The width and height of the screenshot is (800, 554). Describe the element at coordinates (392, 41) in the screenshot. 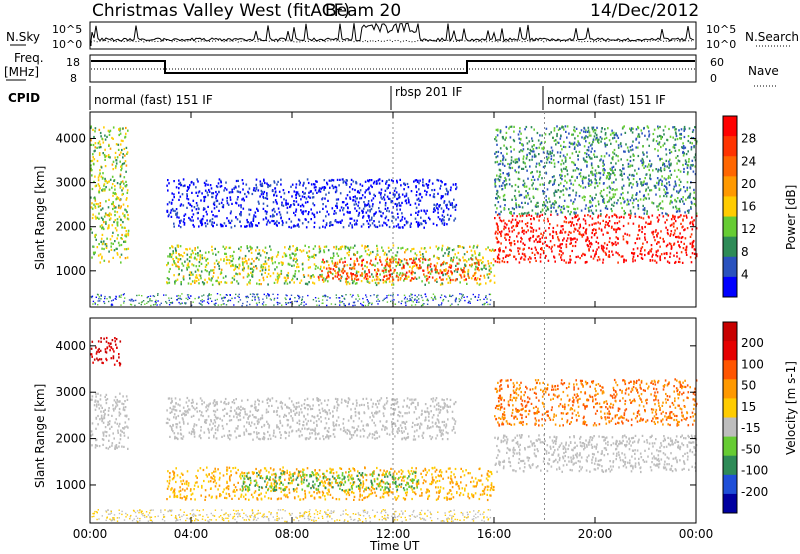

I see `nsearch-series` at that location.